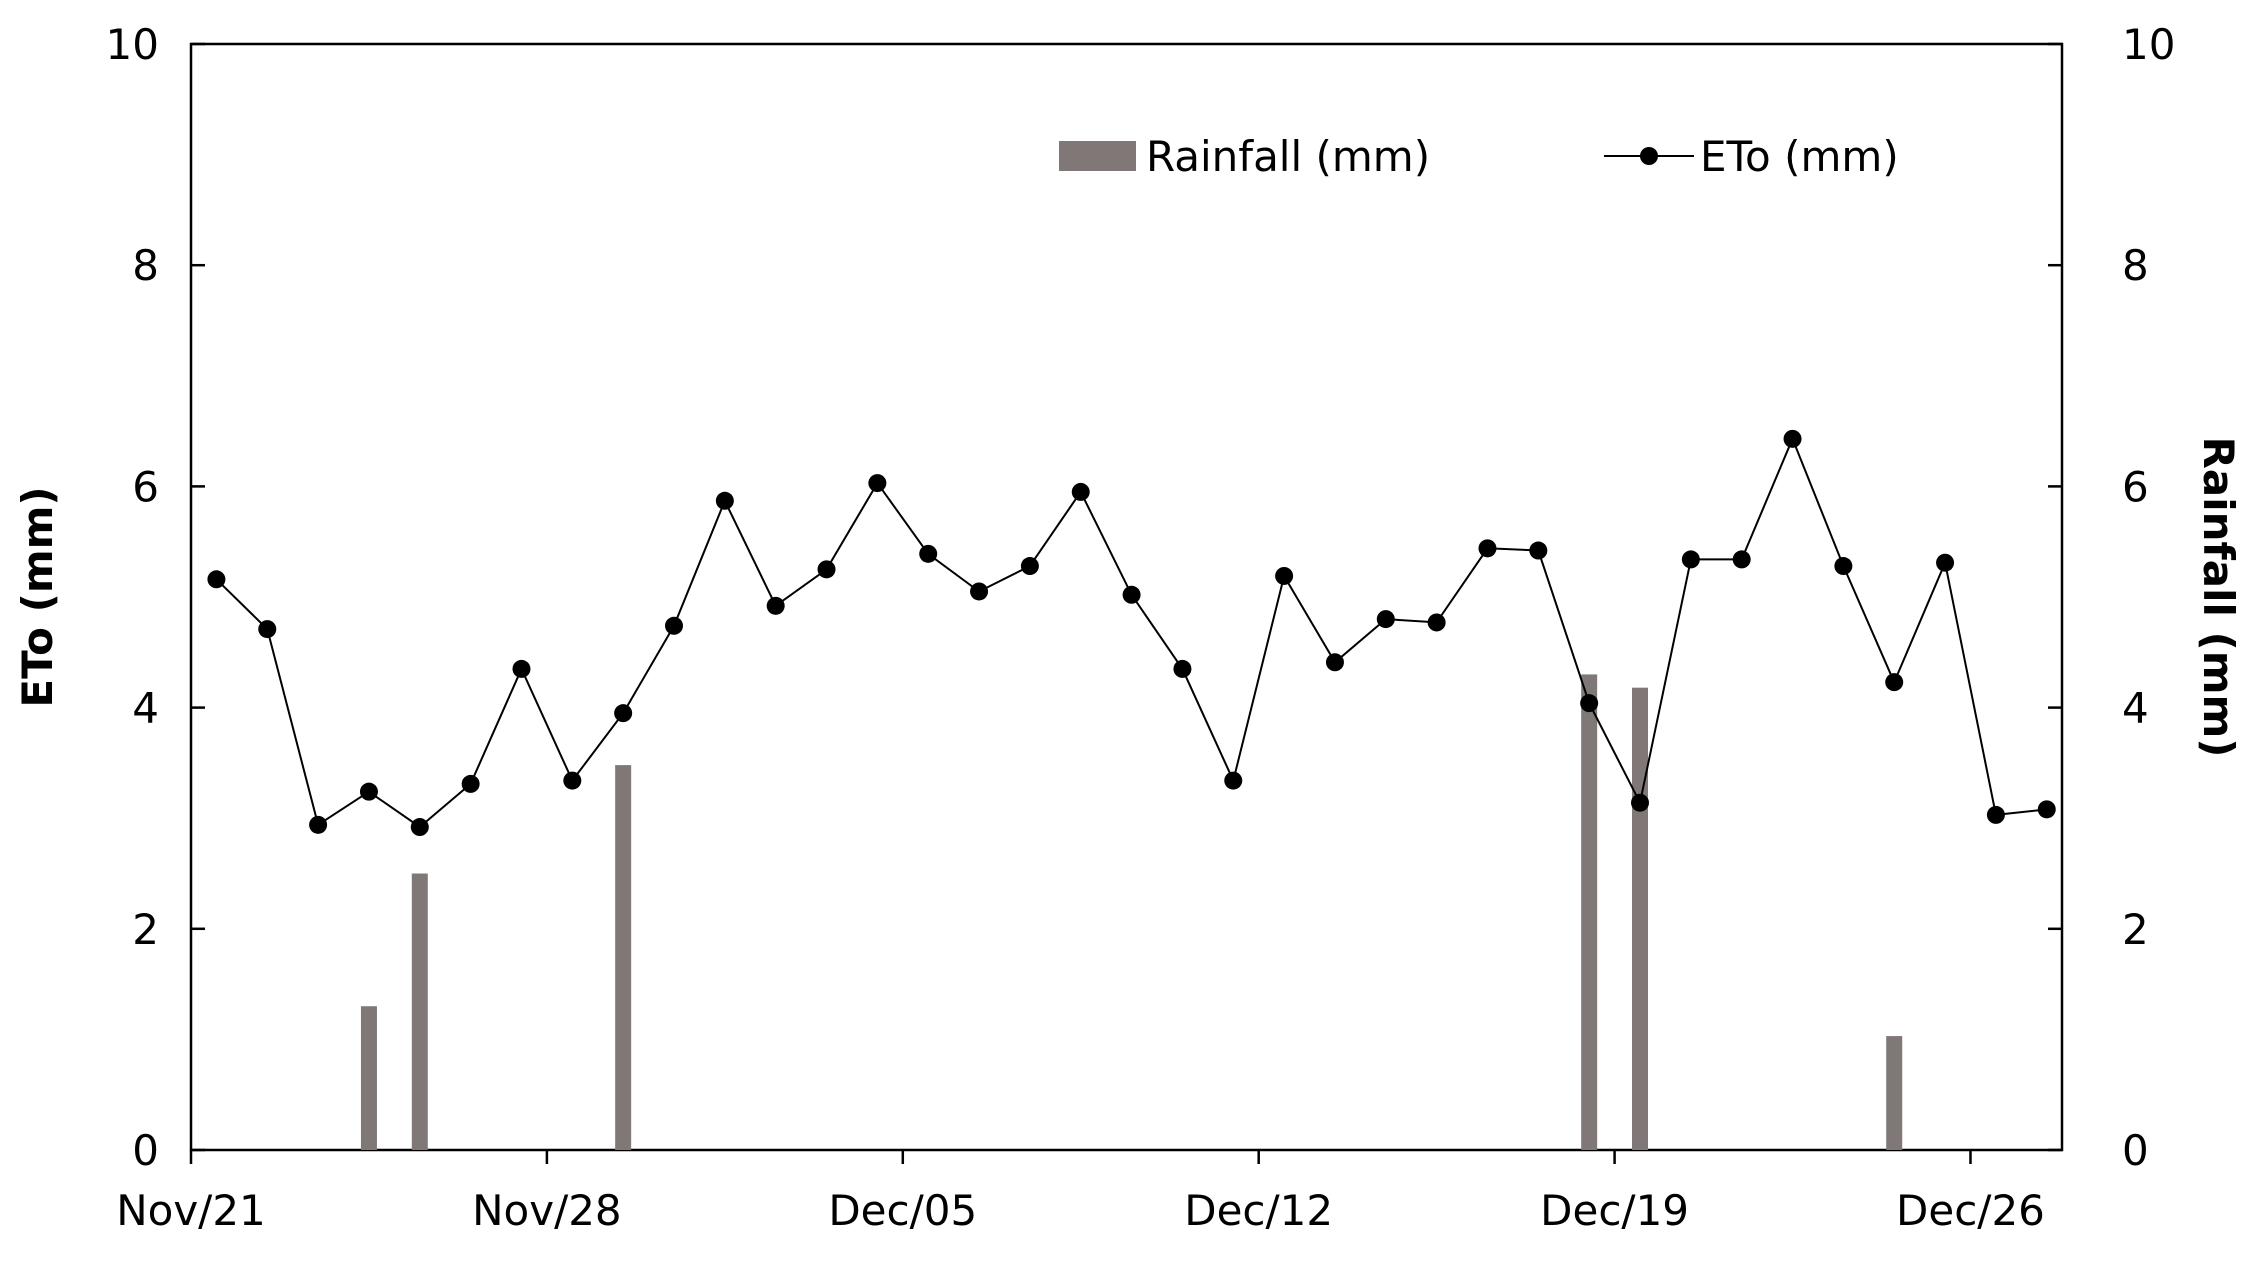  Describe the element at coordinates (1080, 1192) in the screenshot. I see `x-axis: Nov/21 Nov/28 Dec/05 Dec/12 Dec/19 Dec/26` at that location.